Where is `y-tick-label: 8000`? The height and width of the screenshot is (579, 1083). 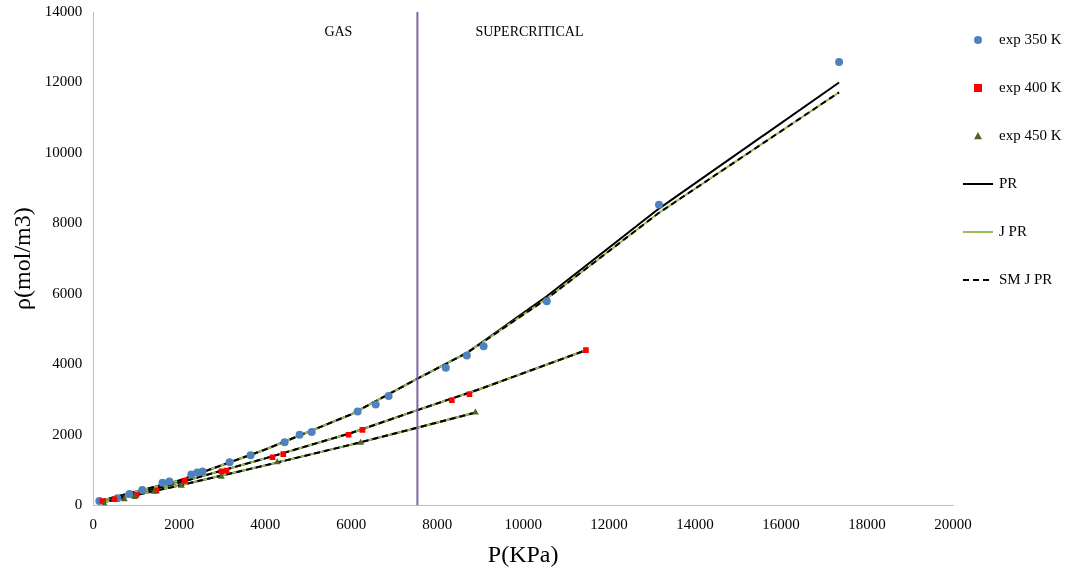
y-tick-label: 8000 is located at coordinates (67, 222).